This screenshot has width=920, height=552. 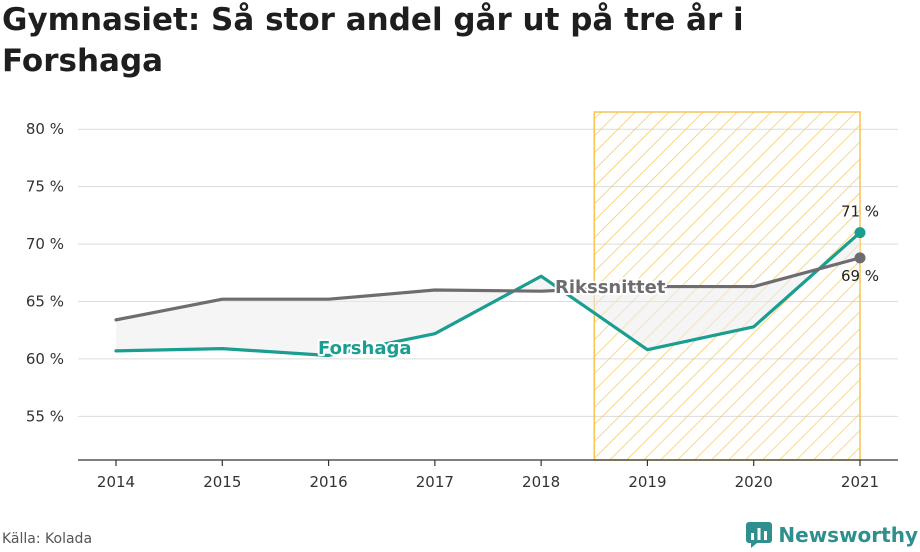 I want to click on x-tick-label: 2020, so click(x=754, y=482).